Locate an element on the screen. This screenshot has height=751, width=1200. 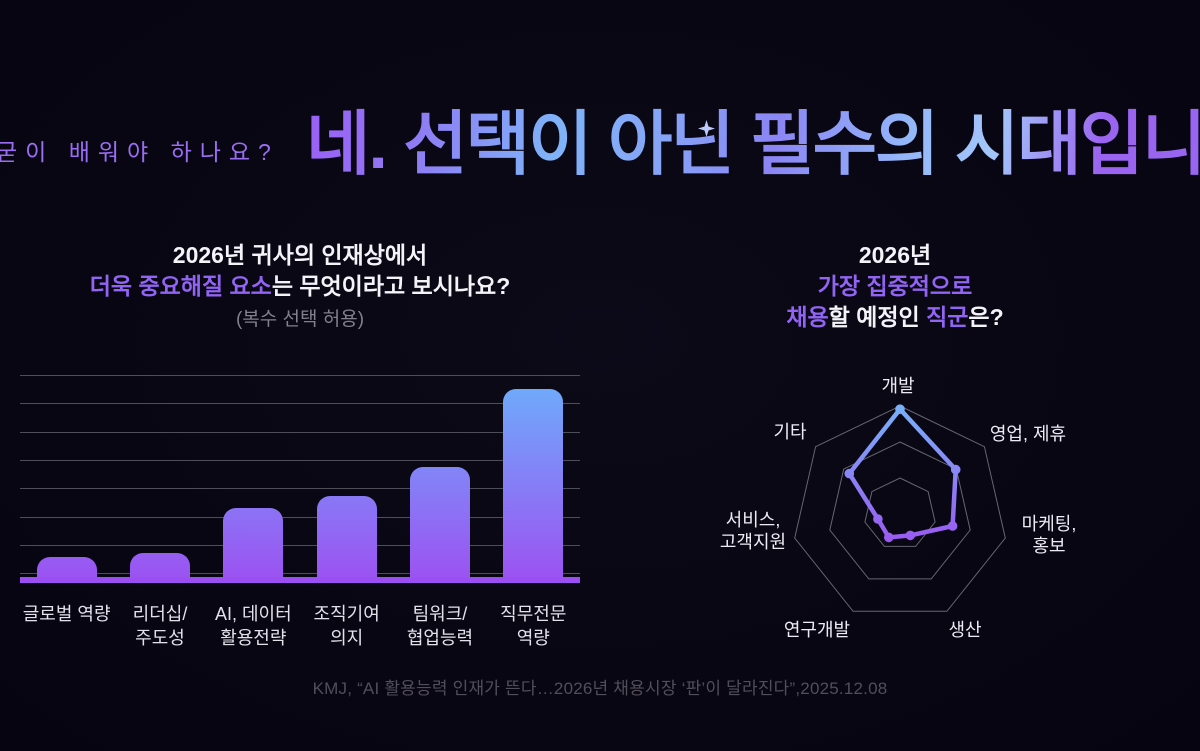
bar-chart-plot-area is located at coordinates (300, 477).